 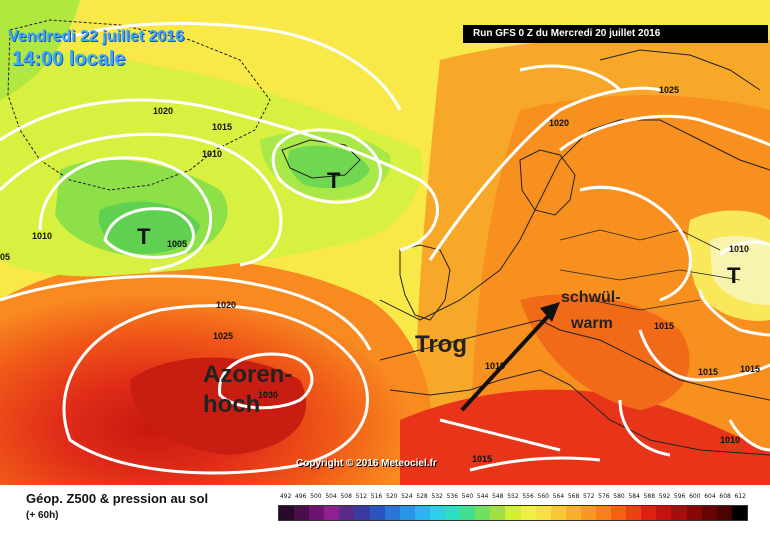 I want to click on scale-value: 520, so click(x=391, y=496).